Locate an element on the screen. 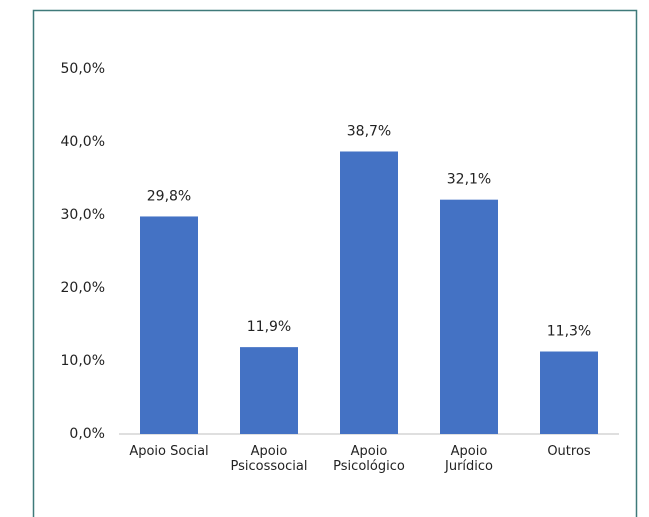  y-tick-label: 20,0% is located at coordinates (83, 288).